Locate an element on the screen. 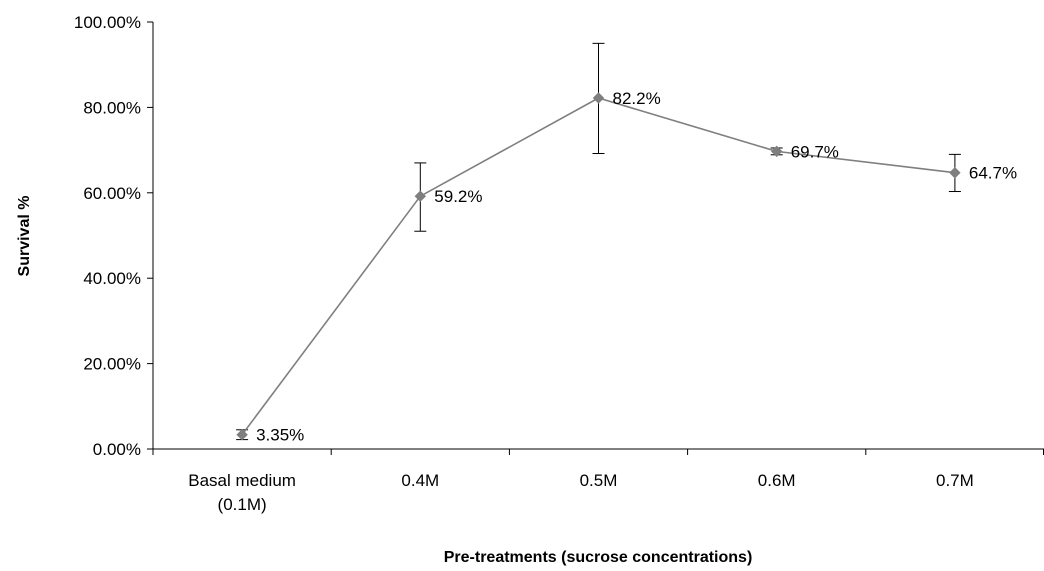 Image resolution: width=1044 pixels, height=571 pixels. y-tick-label: 20.00% is located at coordinates (112, 364).